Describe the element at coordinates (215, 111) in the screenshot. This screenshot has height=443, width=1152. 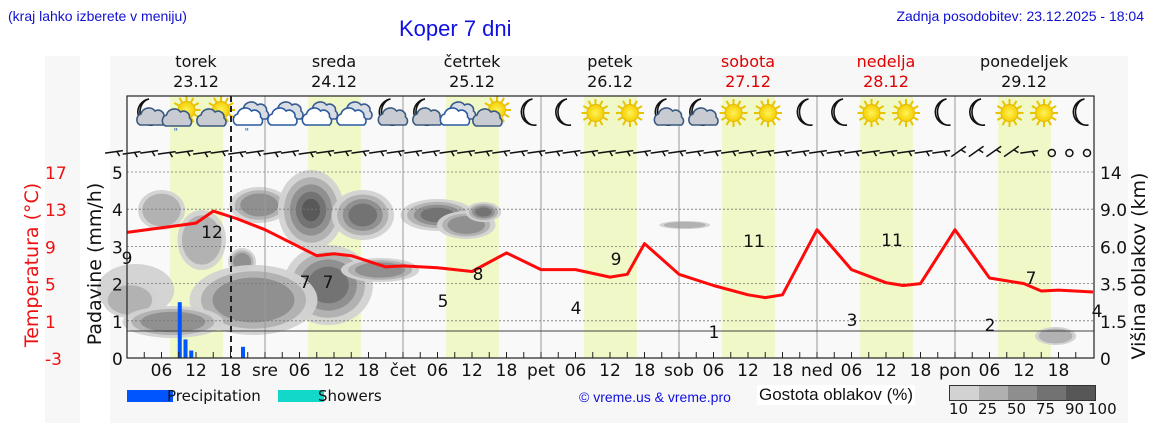
I see `sun-cloud-icon` at that location.